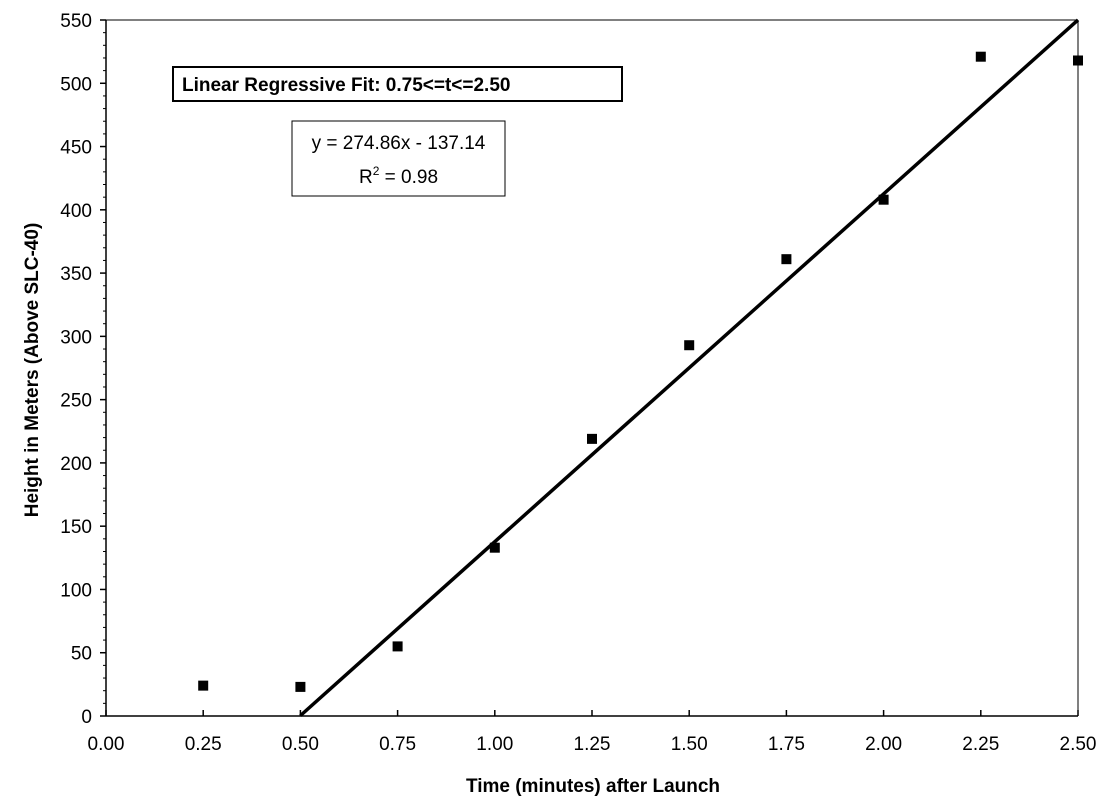 The height and width of the screenshot is (804, 1110). Describe the element at coordinates (980, 744) in the screenshot. I see `x-tick-label: 2.25` at that location.